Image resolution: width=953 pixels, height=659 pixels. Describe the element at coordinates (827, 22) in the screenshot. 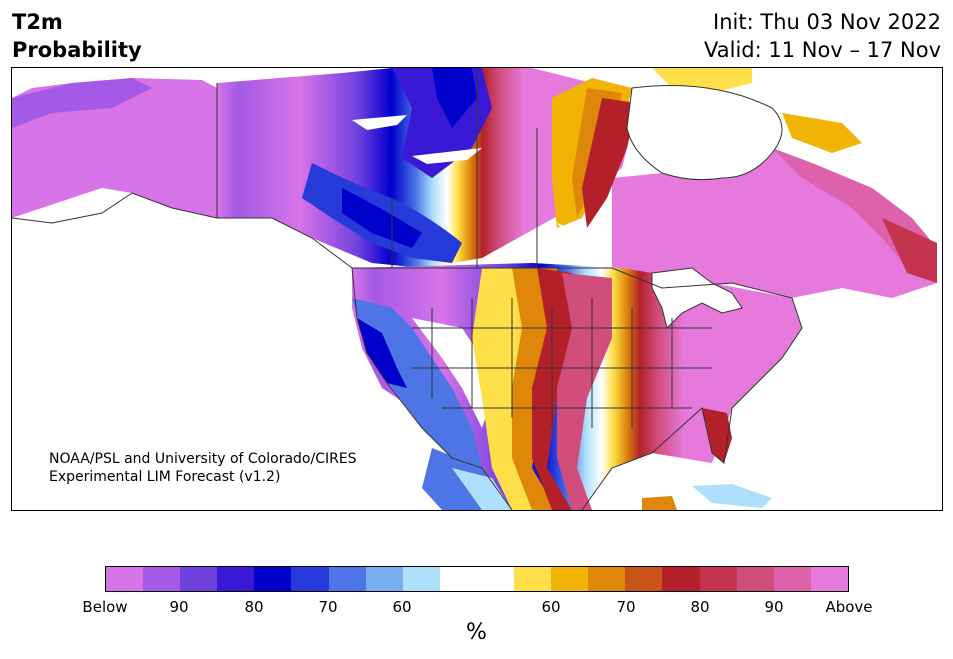

I see `init-date: Init: Thu 03 Nov 2022` at that location.